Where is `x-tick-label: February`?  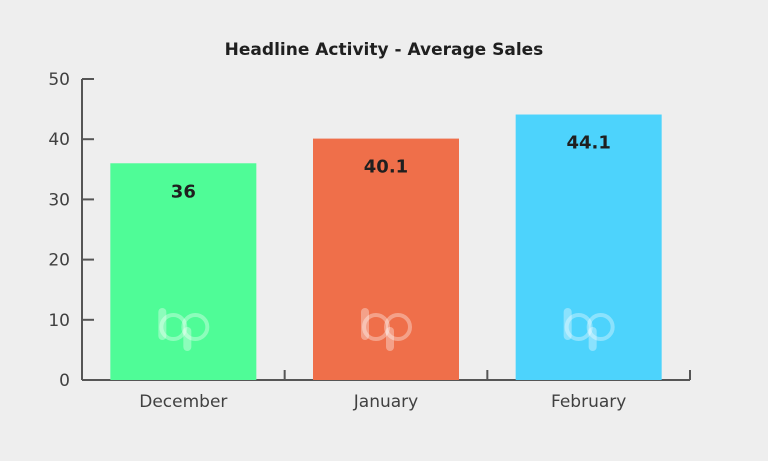
x-tick-label: February is located at coordinates (588, 402).